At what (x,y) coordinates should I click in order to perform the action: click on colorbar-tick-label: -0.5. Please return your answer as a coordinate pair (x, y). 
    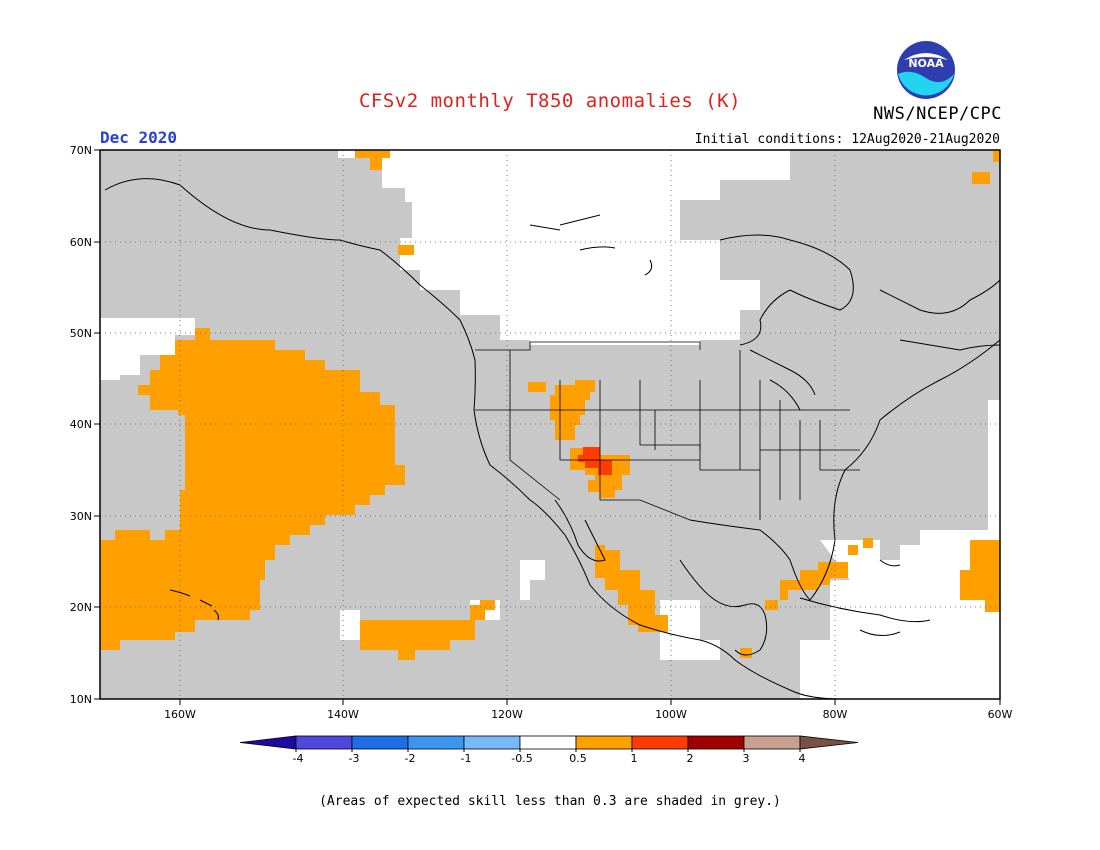
    Looking at the image, I should click on (521, 758).